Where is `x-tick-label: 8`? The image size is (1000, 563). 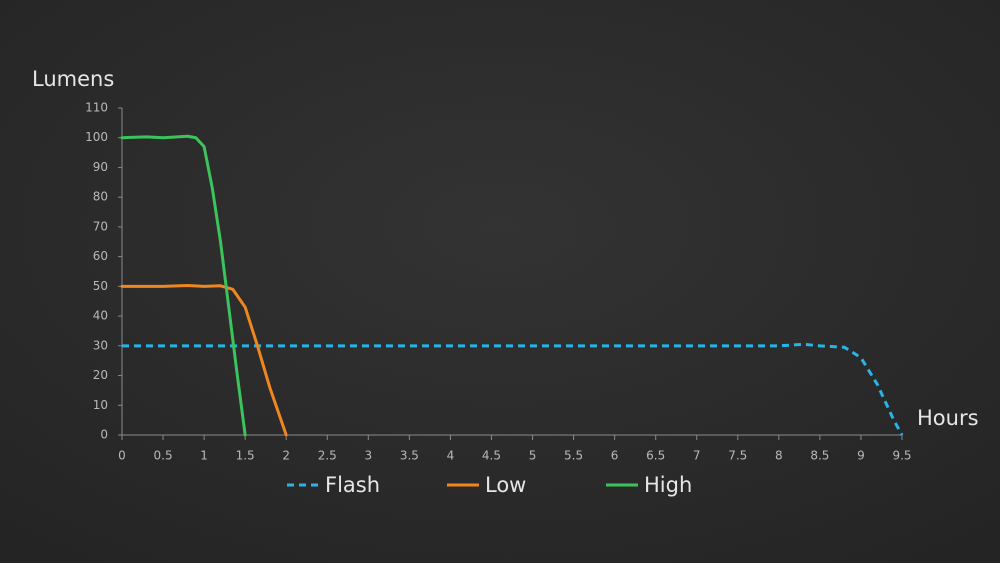 x-tick-label: 8 is located at coordinates (779, 456).